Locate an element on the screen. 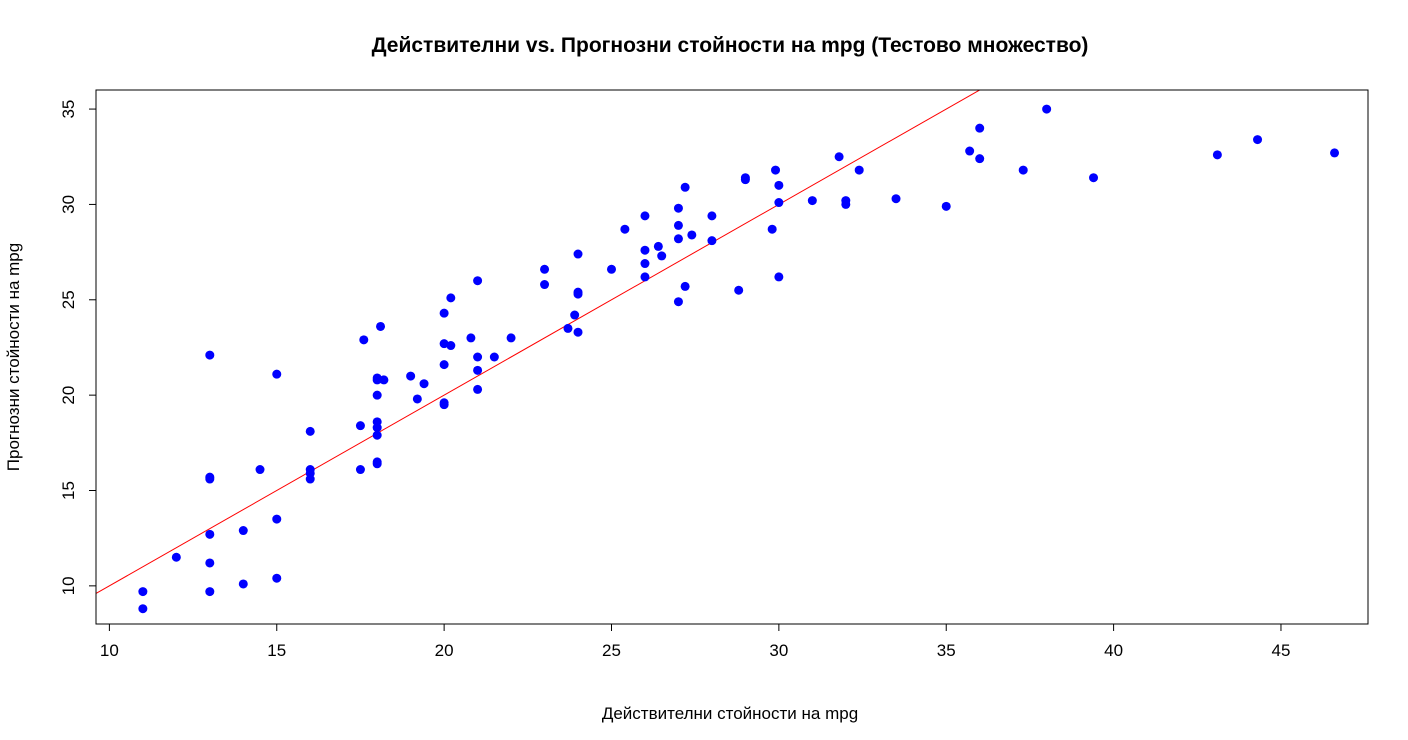 This screenshot has height=740, width=1408. x-tick-label: 15 is located at coordinates (276, 650).